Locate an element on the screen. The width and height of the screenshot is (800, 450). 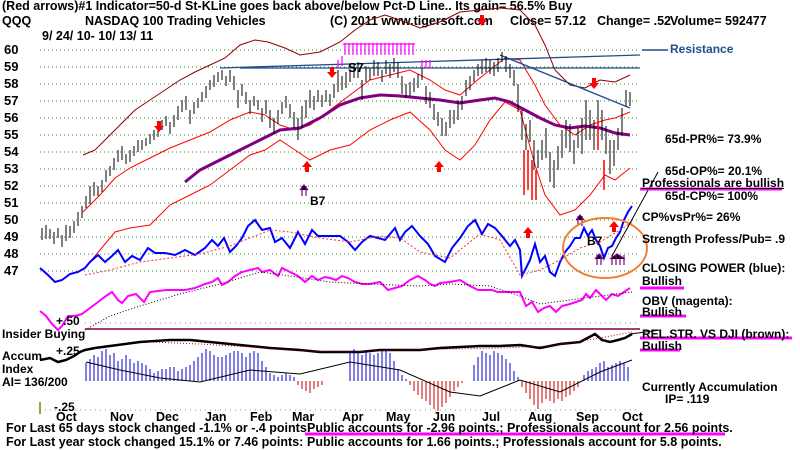
strength-prof-pub: Strength Profess/Pub= .9 is located at coordinates (714, 239).